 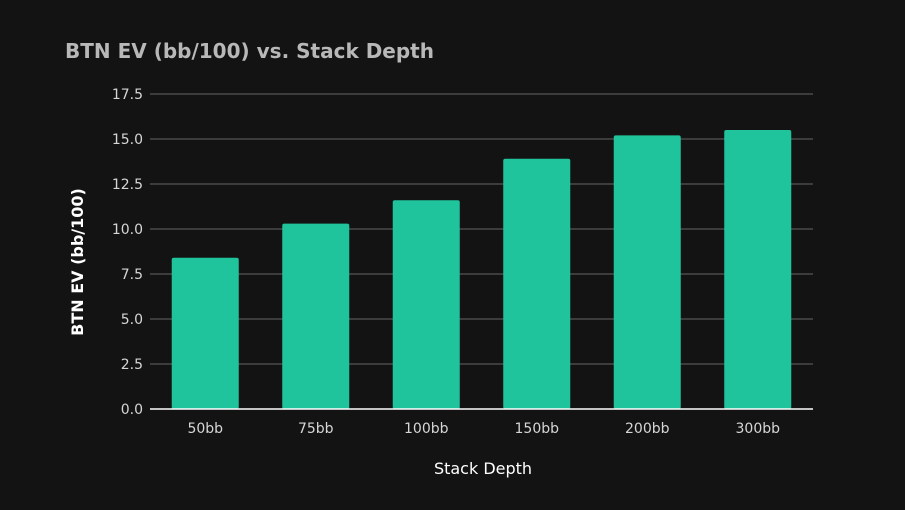 What do you see at coordinates (127, 230) in the screenshot?
I see `y-tick-label: 10.0` at bounding box center [127, 230].